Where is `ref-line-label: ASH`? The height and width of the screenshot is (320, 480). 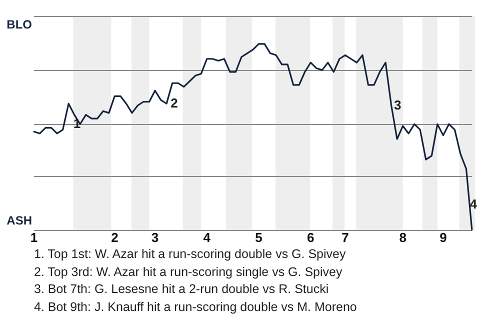
ref-line-label: ASH is located at coordinates (19, 221).